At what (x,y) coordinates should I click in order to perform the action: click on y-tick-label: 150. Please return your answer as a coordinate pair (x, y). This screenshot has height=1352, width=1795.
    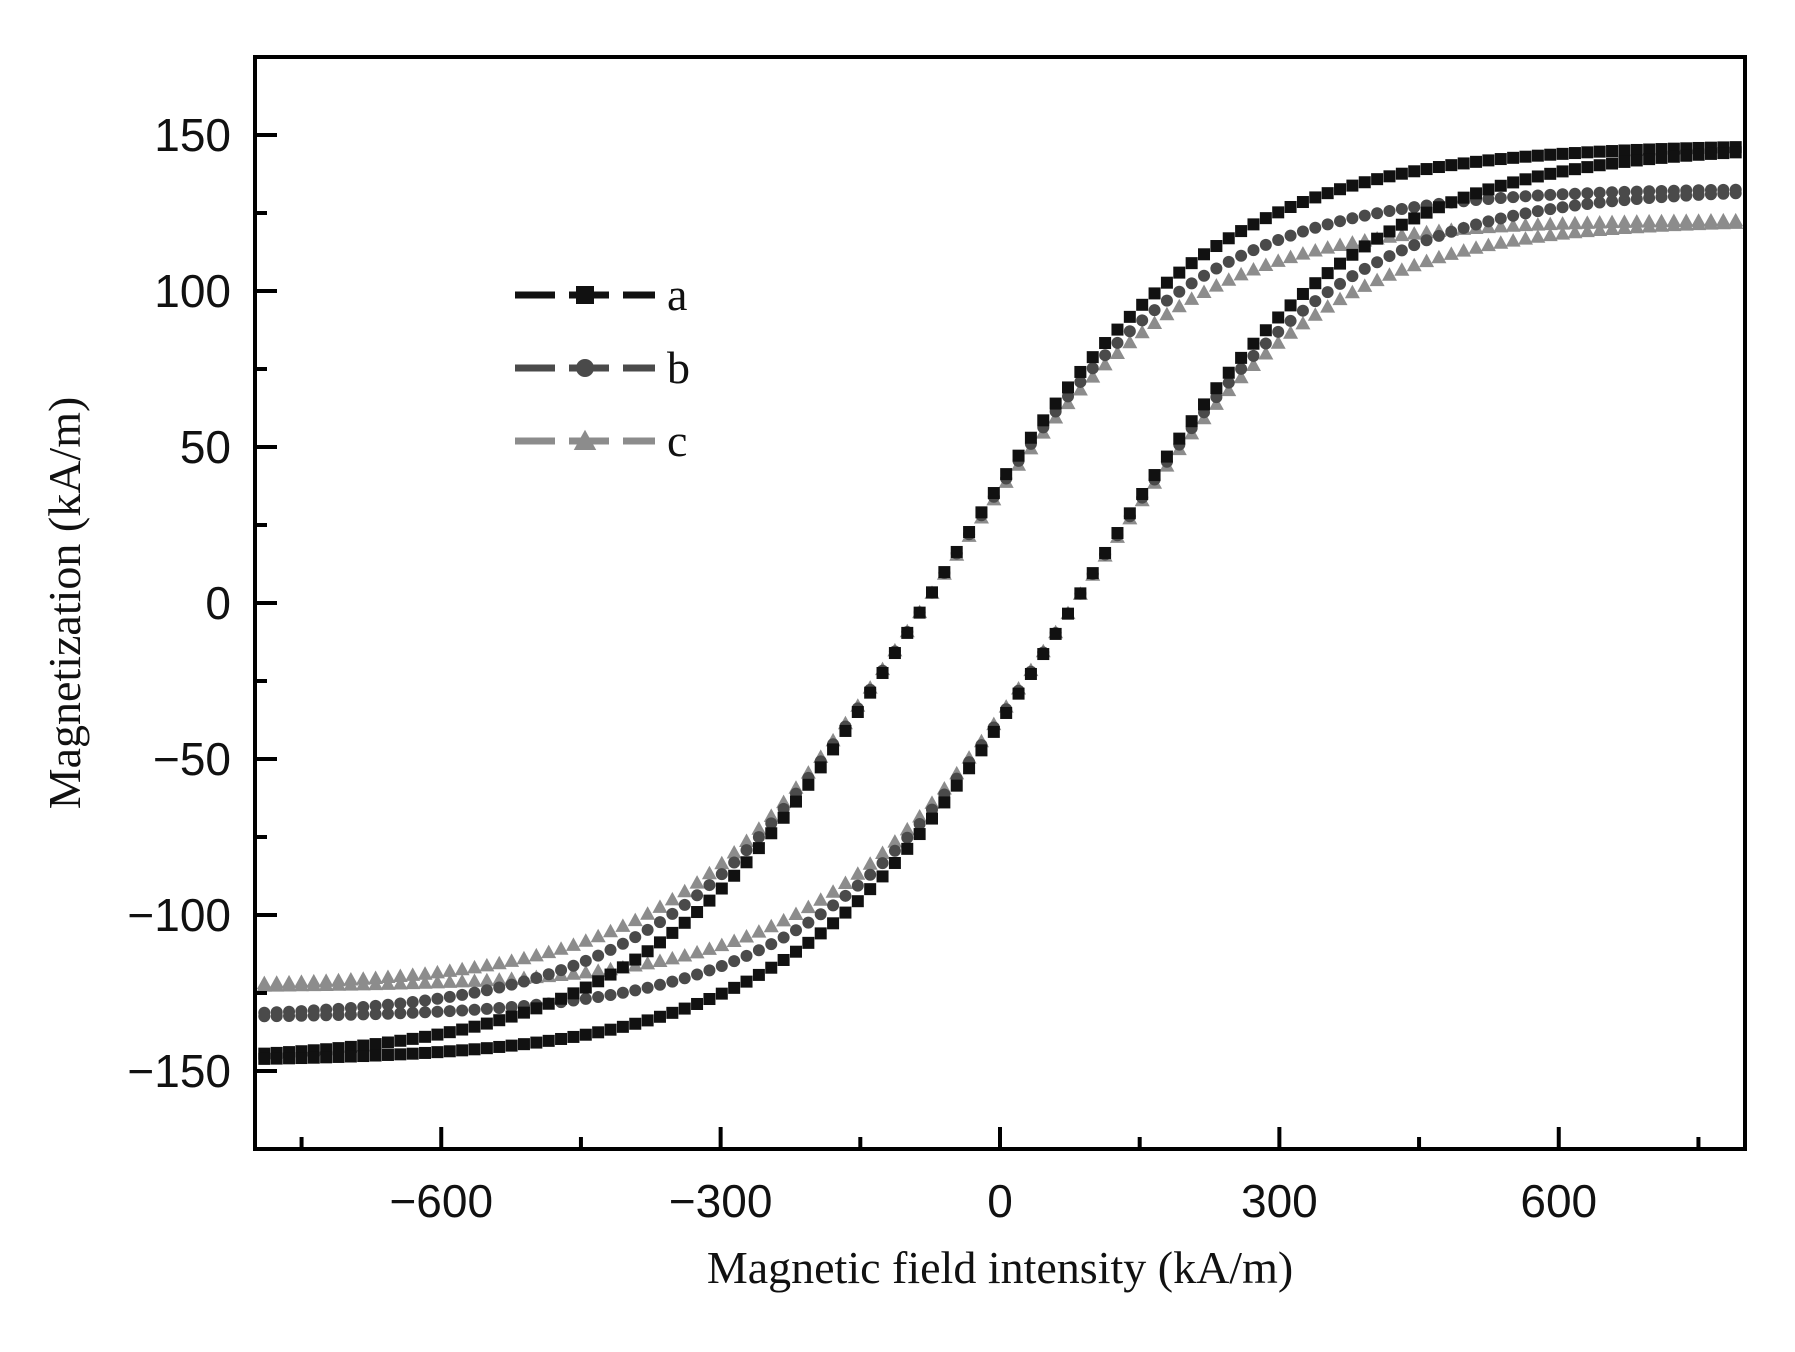
    Looking at the image, I should click on (192, 135).